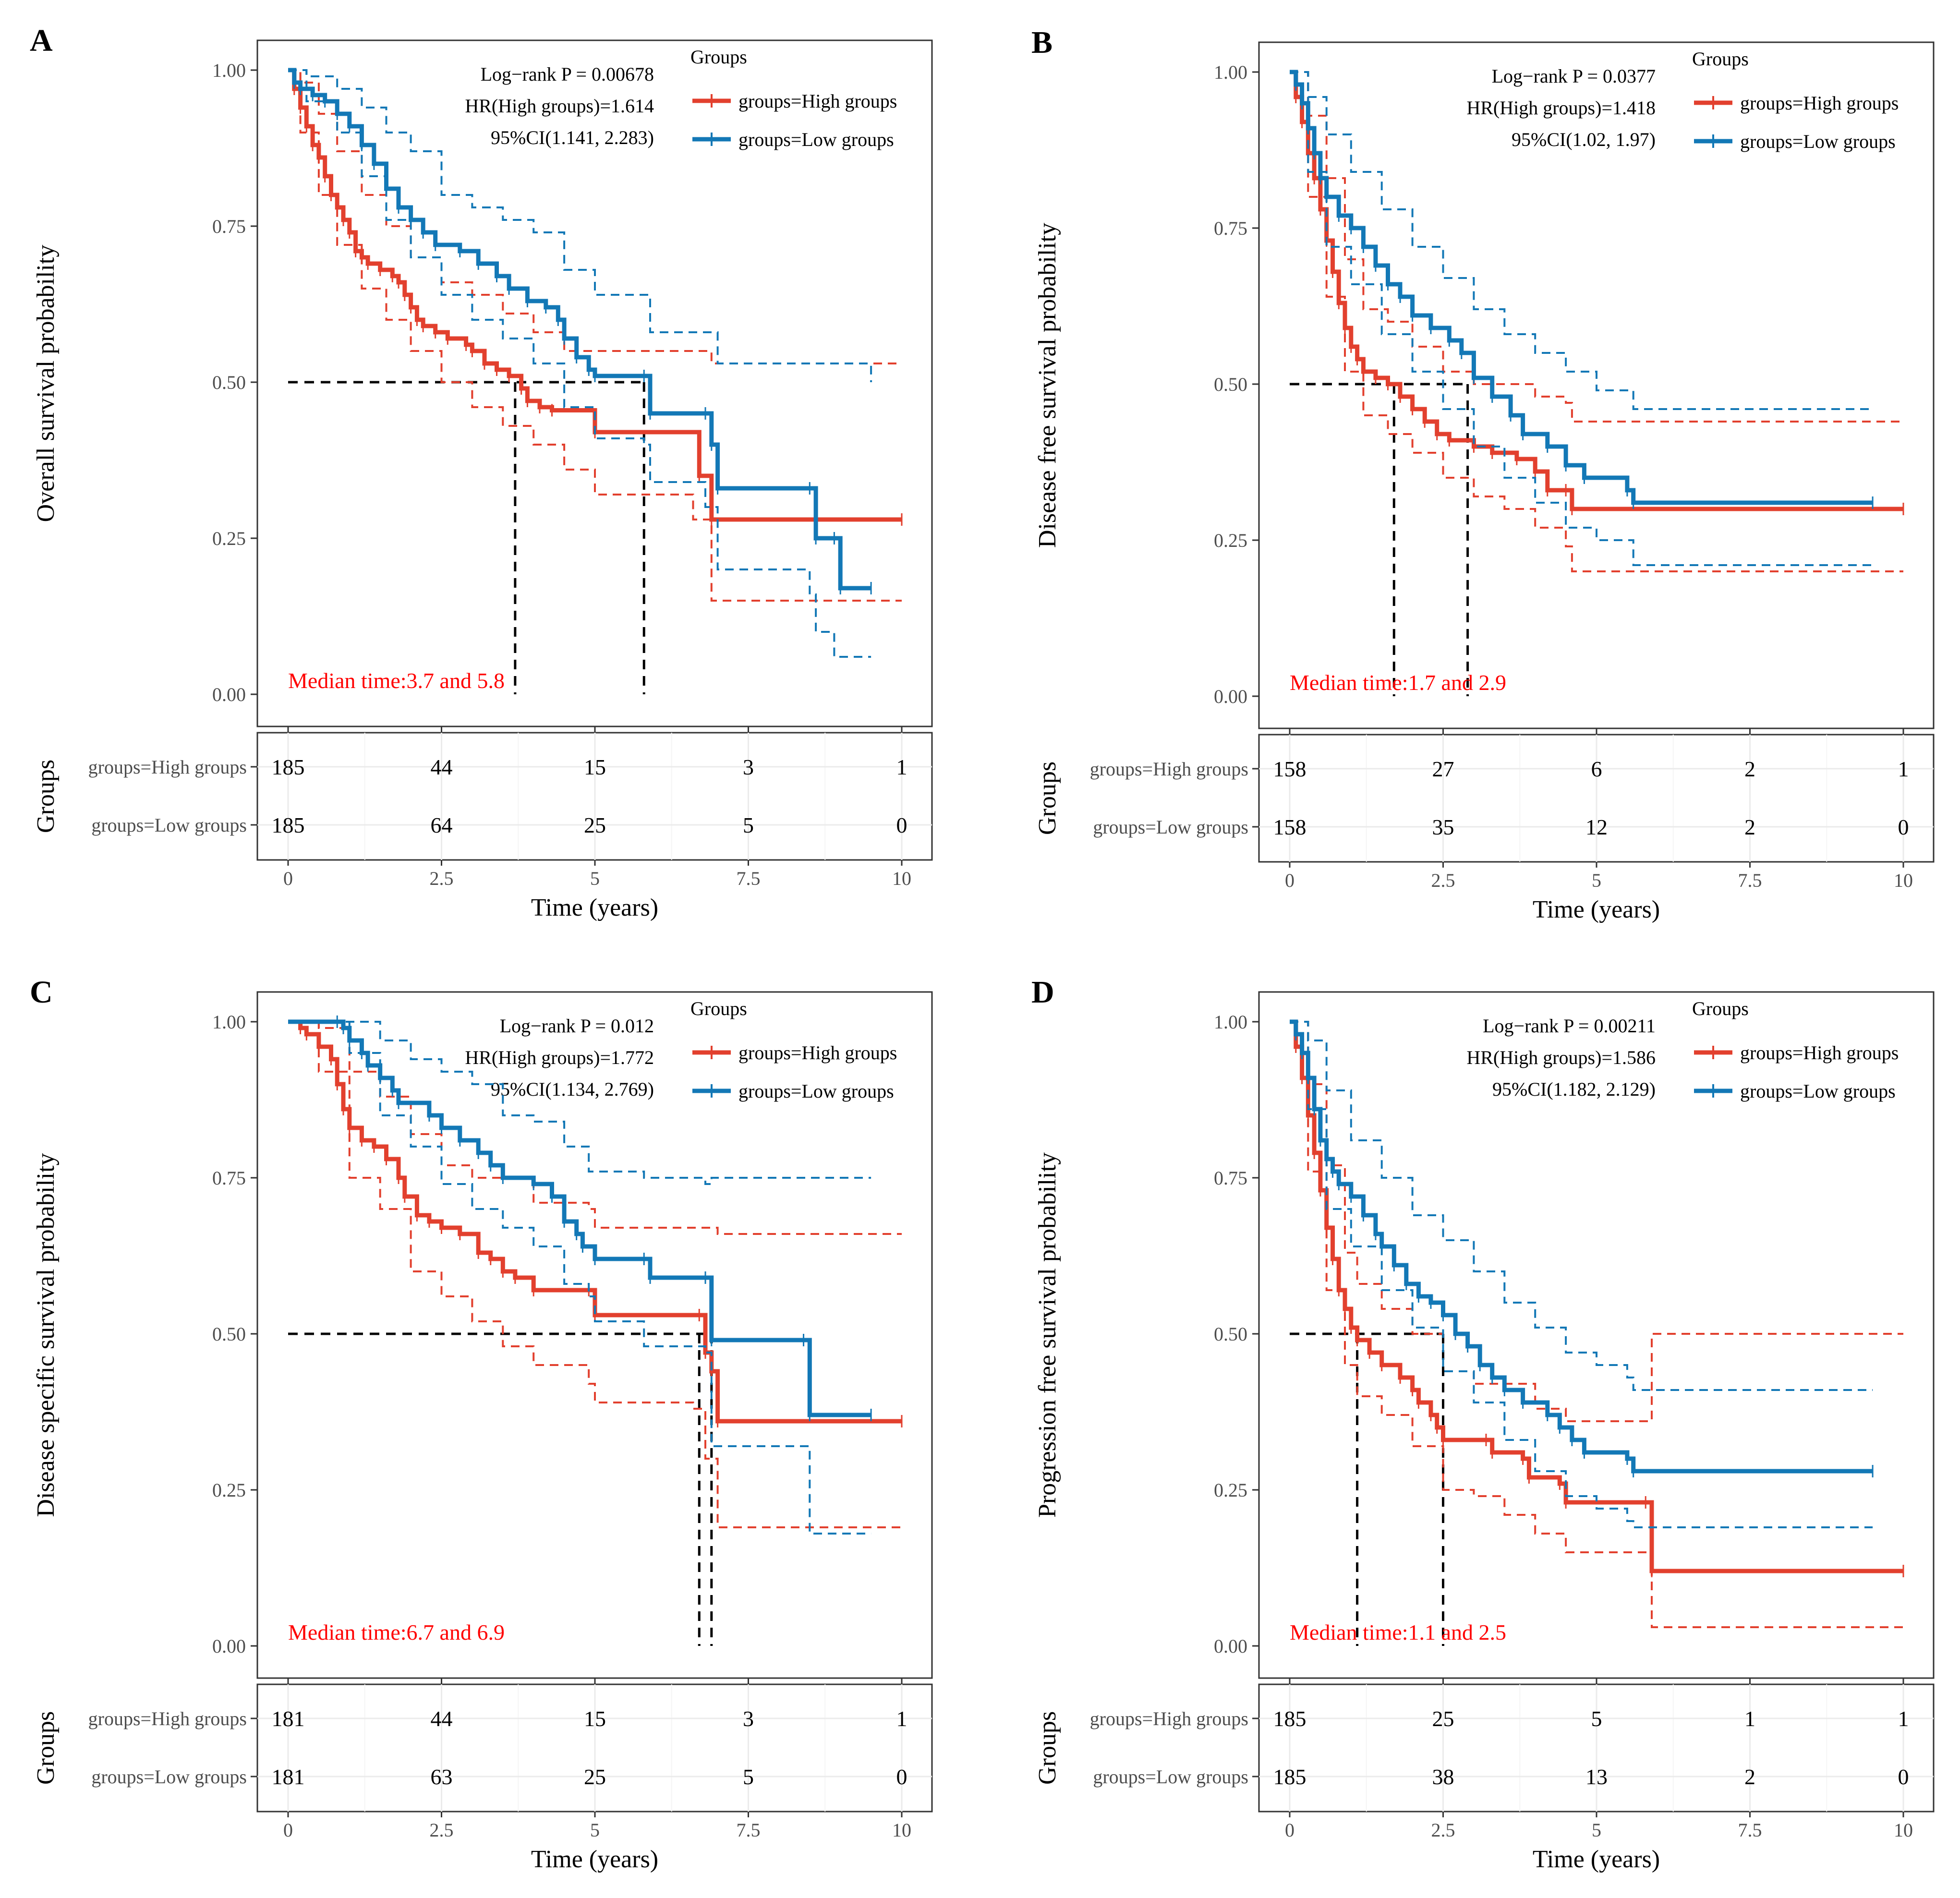 Image resolution: width=1960 pixels, height=1898 pixels. What do you see at coordinates (1584, 140) in the screenshot?
I see `stats-line: 95%CI(1.02, 1.97)` at bounding box center [1584, 140].